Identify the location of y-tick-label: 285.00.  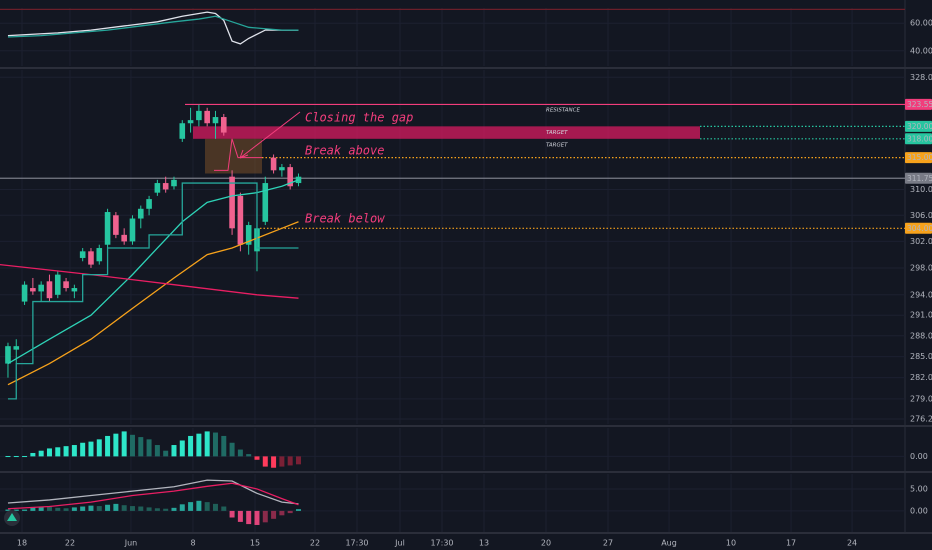
(921, 356).